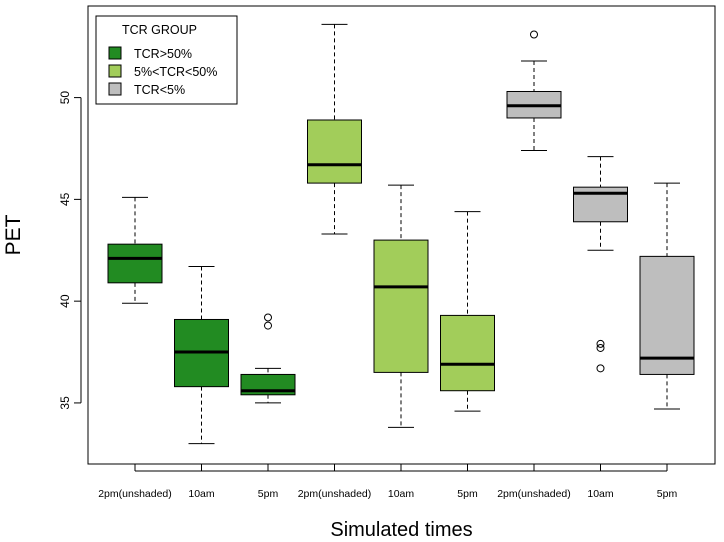 The height and width of the screenshot is (542, 724). Describe the element at coordinates (65, 301) in the screenshot. I see `y-tick-label: 40` at that location.